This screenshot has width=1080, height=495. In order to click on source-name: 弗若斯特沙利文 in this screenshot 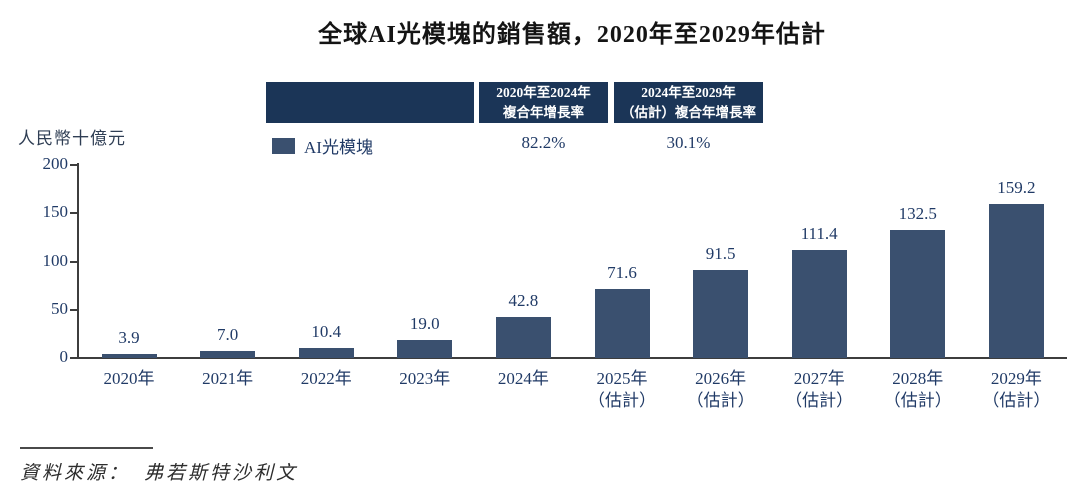, I will do `click(221, 473)`.